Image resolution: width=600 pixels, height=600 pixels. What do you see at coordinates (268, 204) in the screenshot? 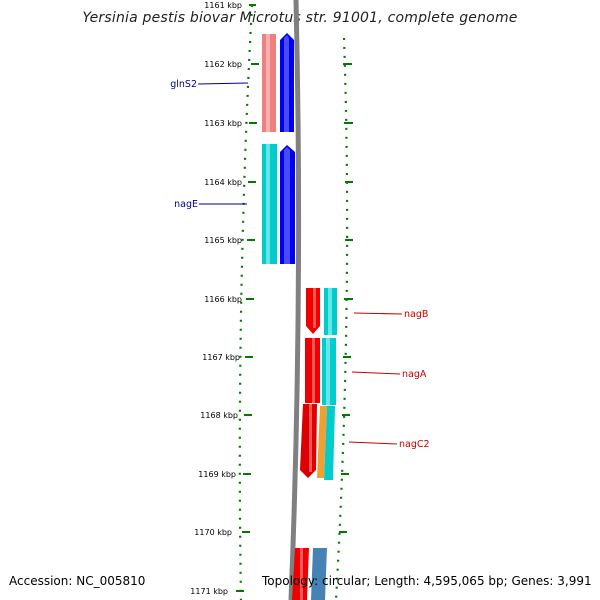
I see `gene-nagE-cog-highlight` at bounding box center [268, 204].